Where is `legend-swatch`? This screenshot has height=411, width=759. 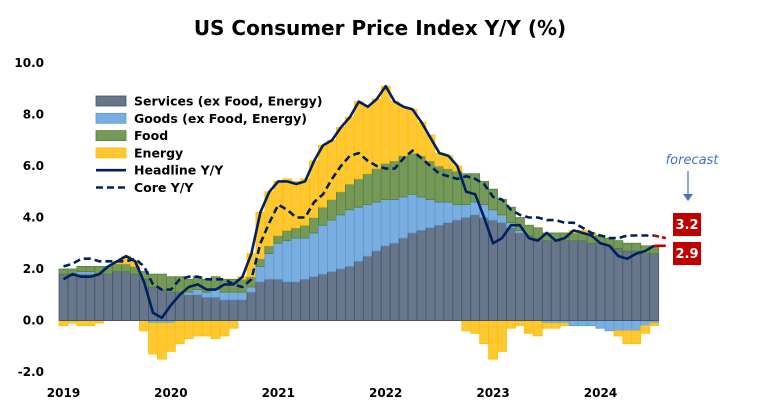
legend-swatch is located at coordinates (111, 153).